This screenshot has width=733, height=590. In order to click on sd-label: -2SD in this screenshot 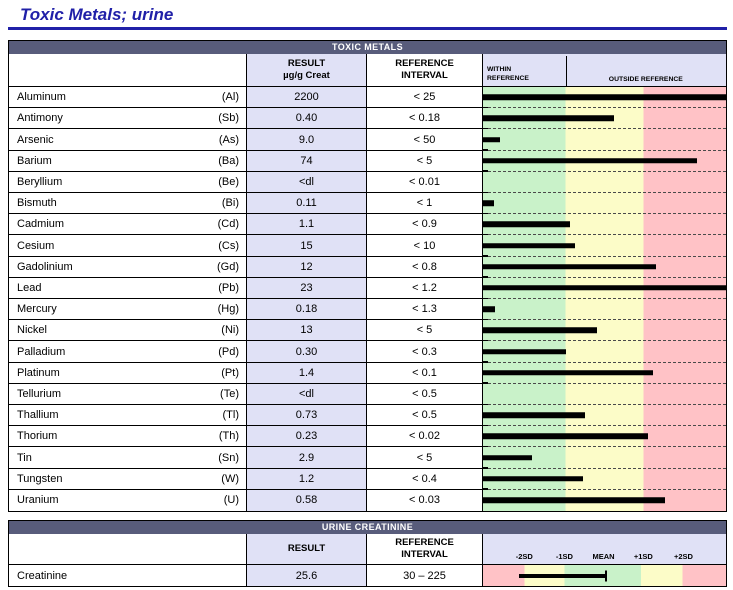, I will do `click(524, 556)`.